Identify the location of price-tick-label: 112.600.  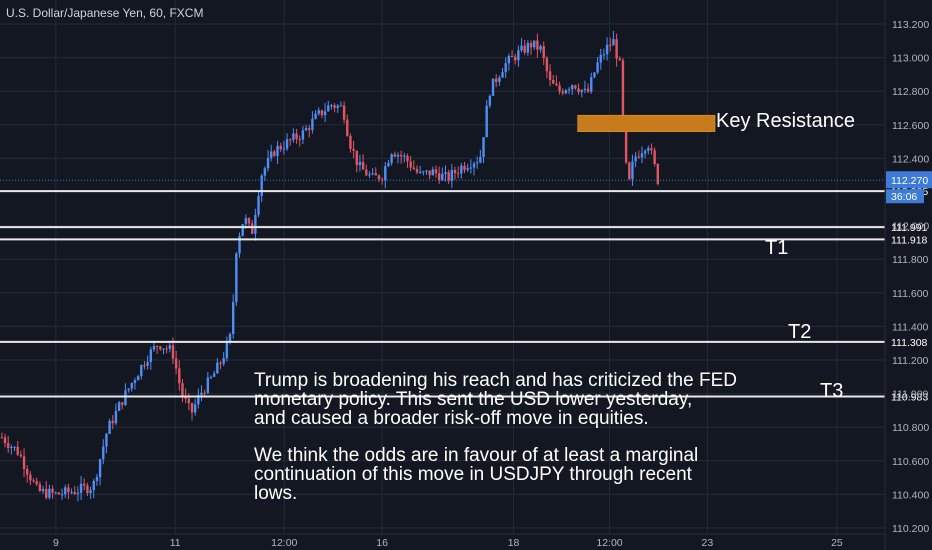
(910, 126).